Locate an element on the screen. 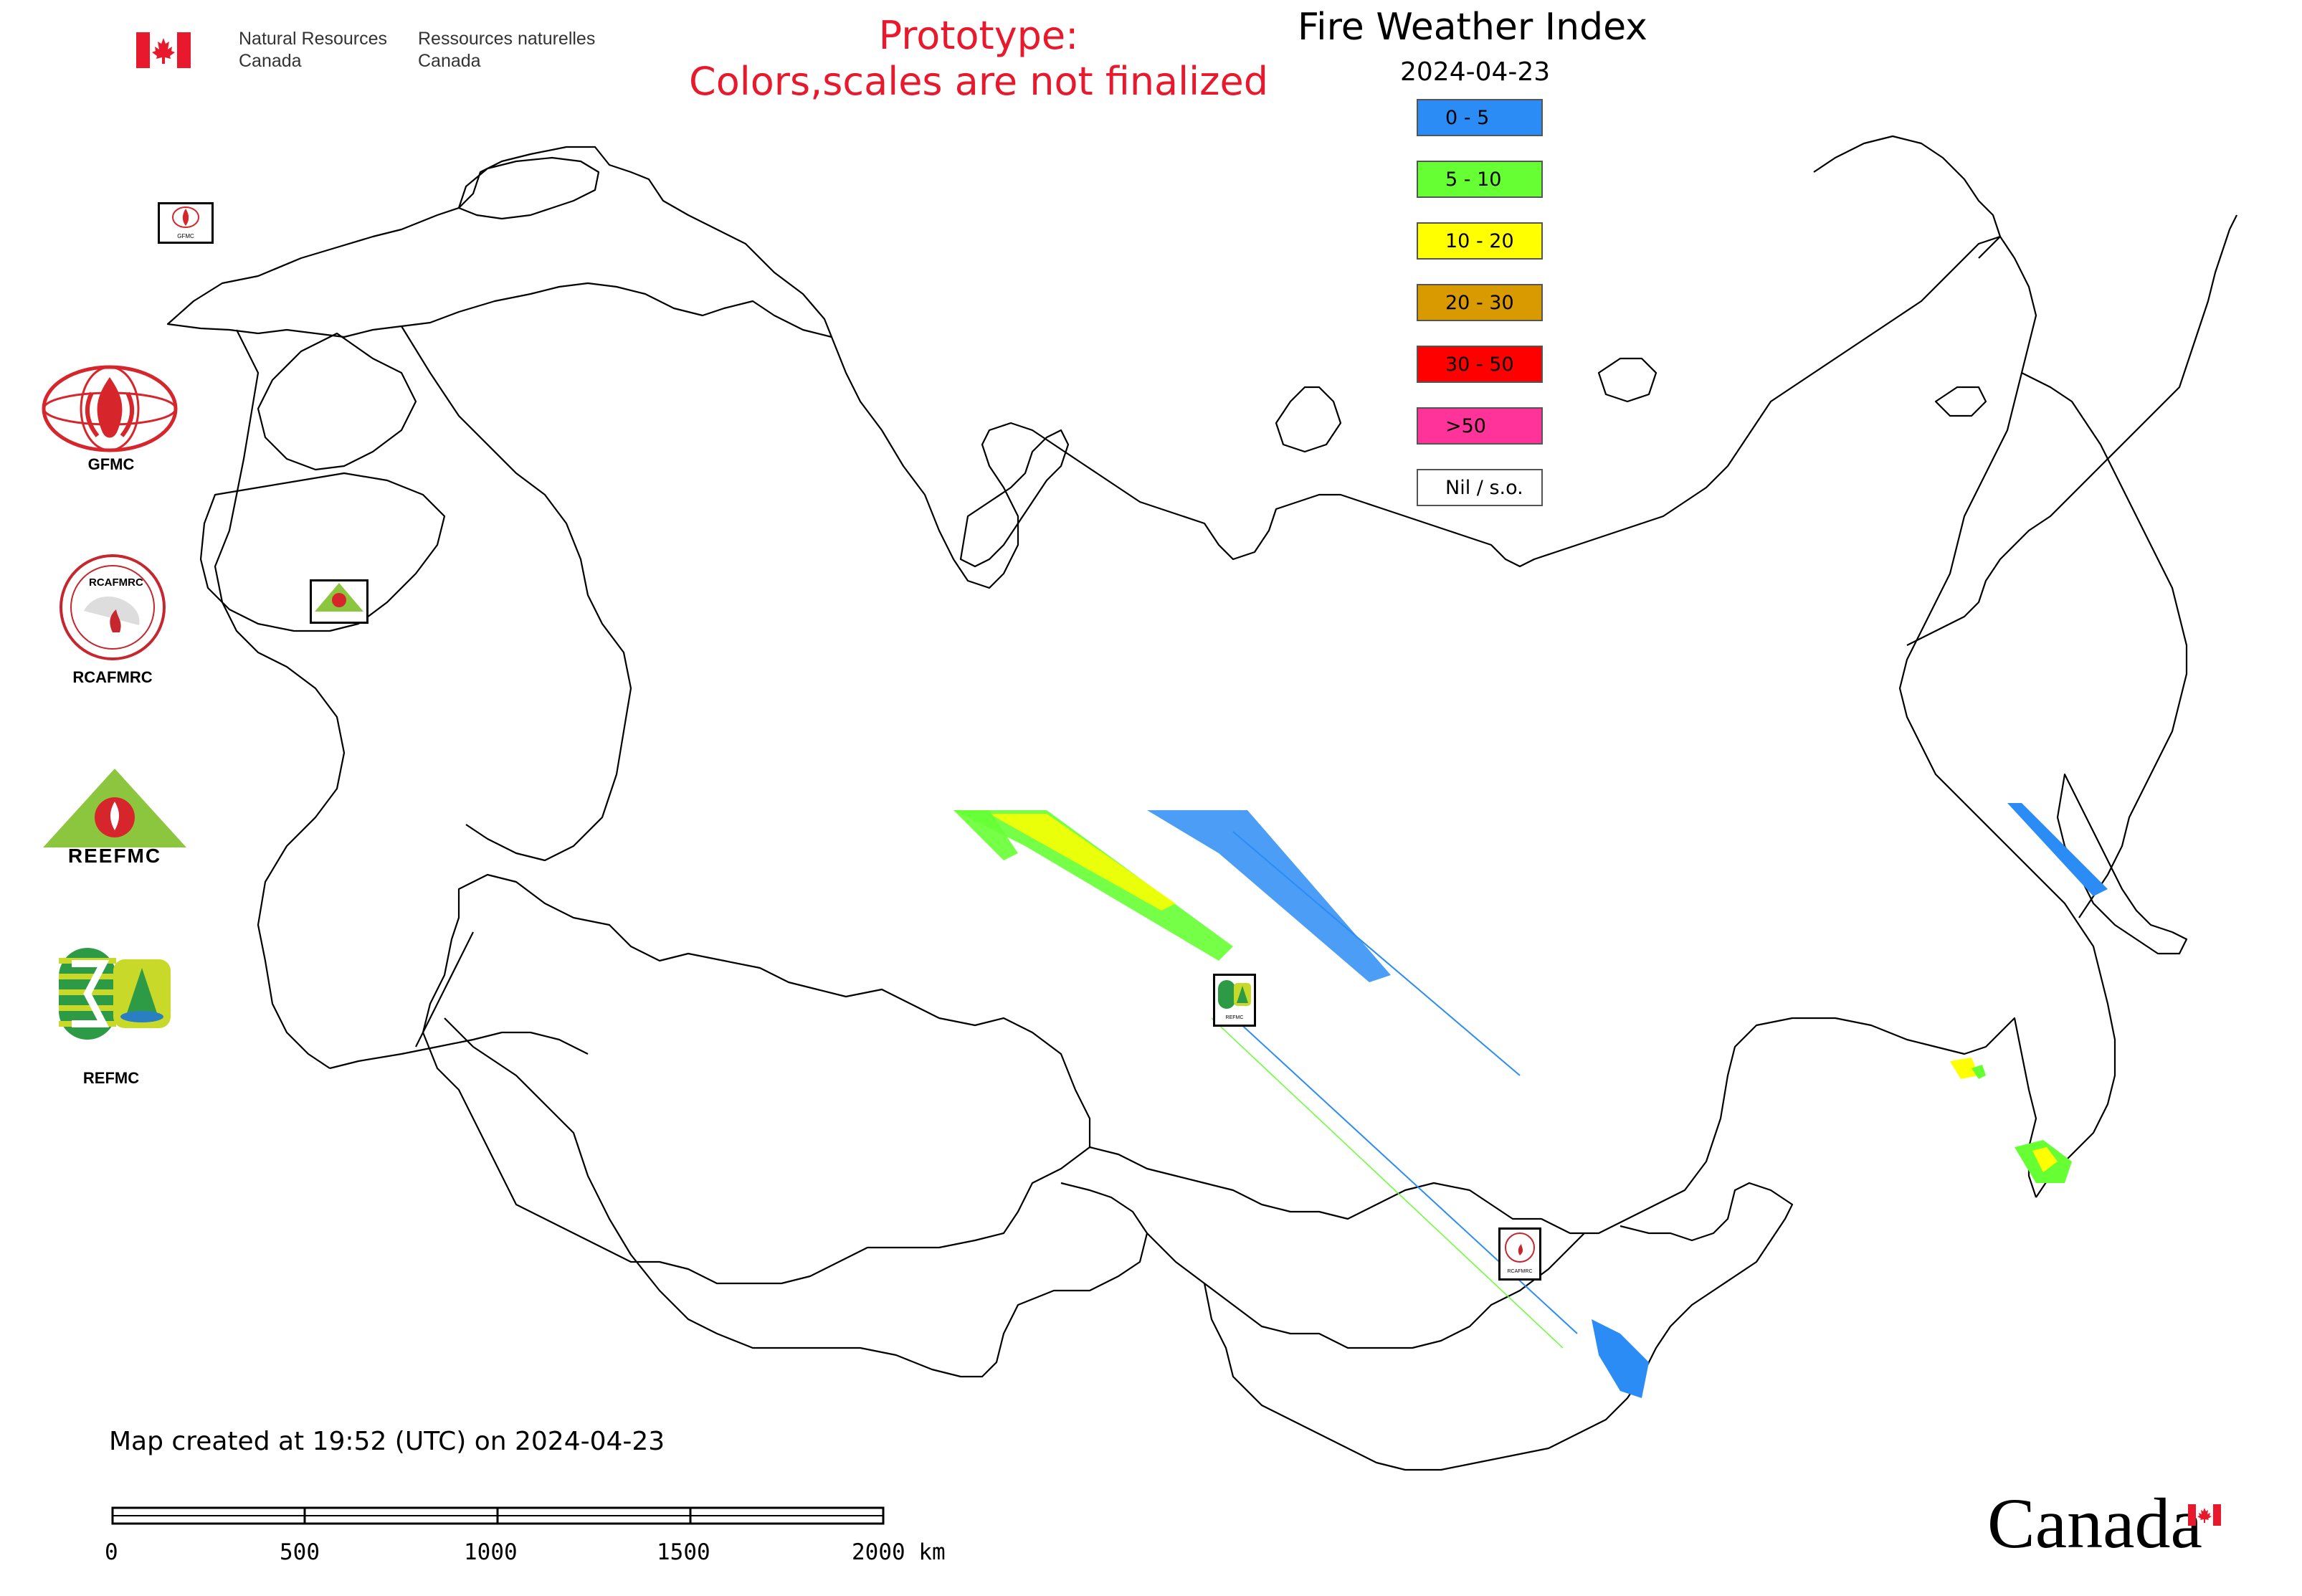 The width and height of the screenshot is (2302, 1596). org-label-rcafmrc: RCAFMRC is located at coordinates (113, 677).